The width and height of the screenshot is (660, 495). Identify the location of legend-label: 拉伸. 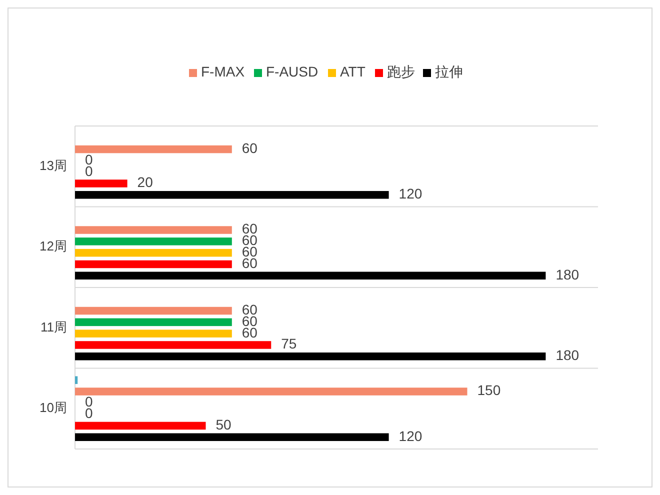
(449, 72).